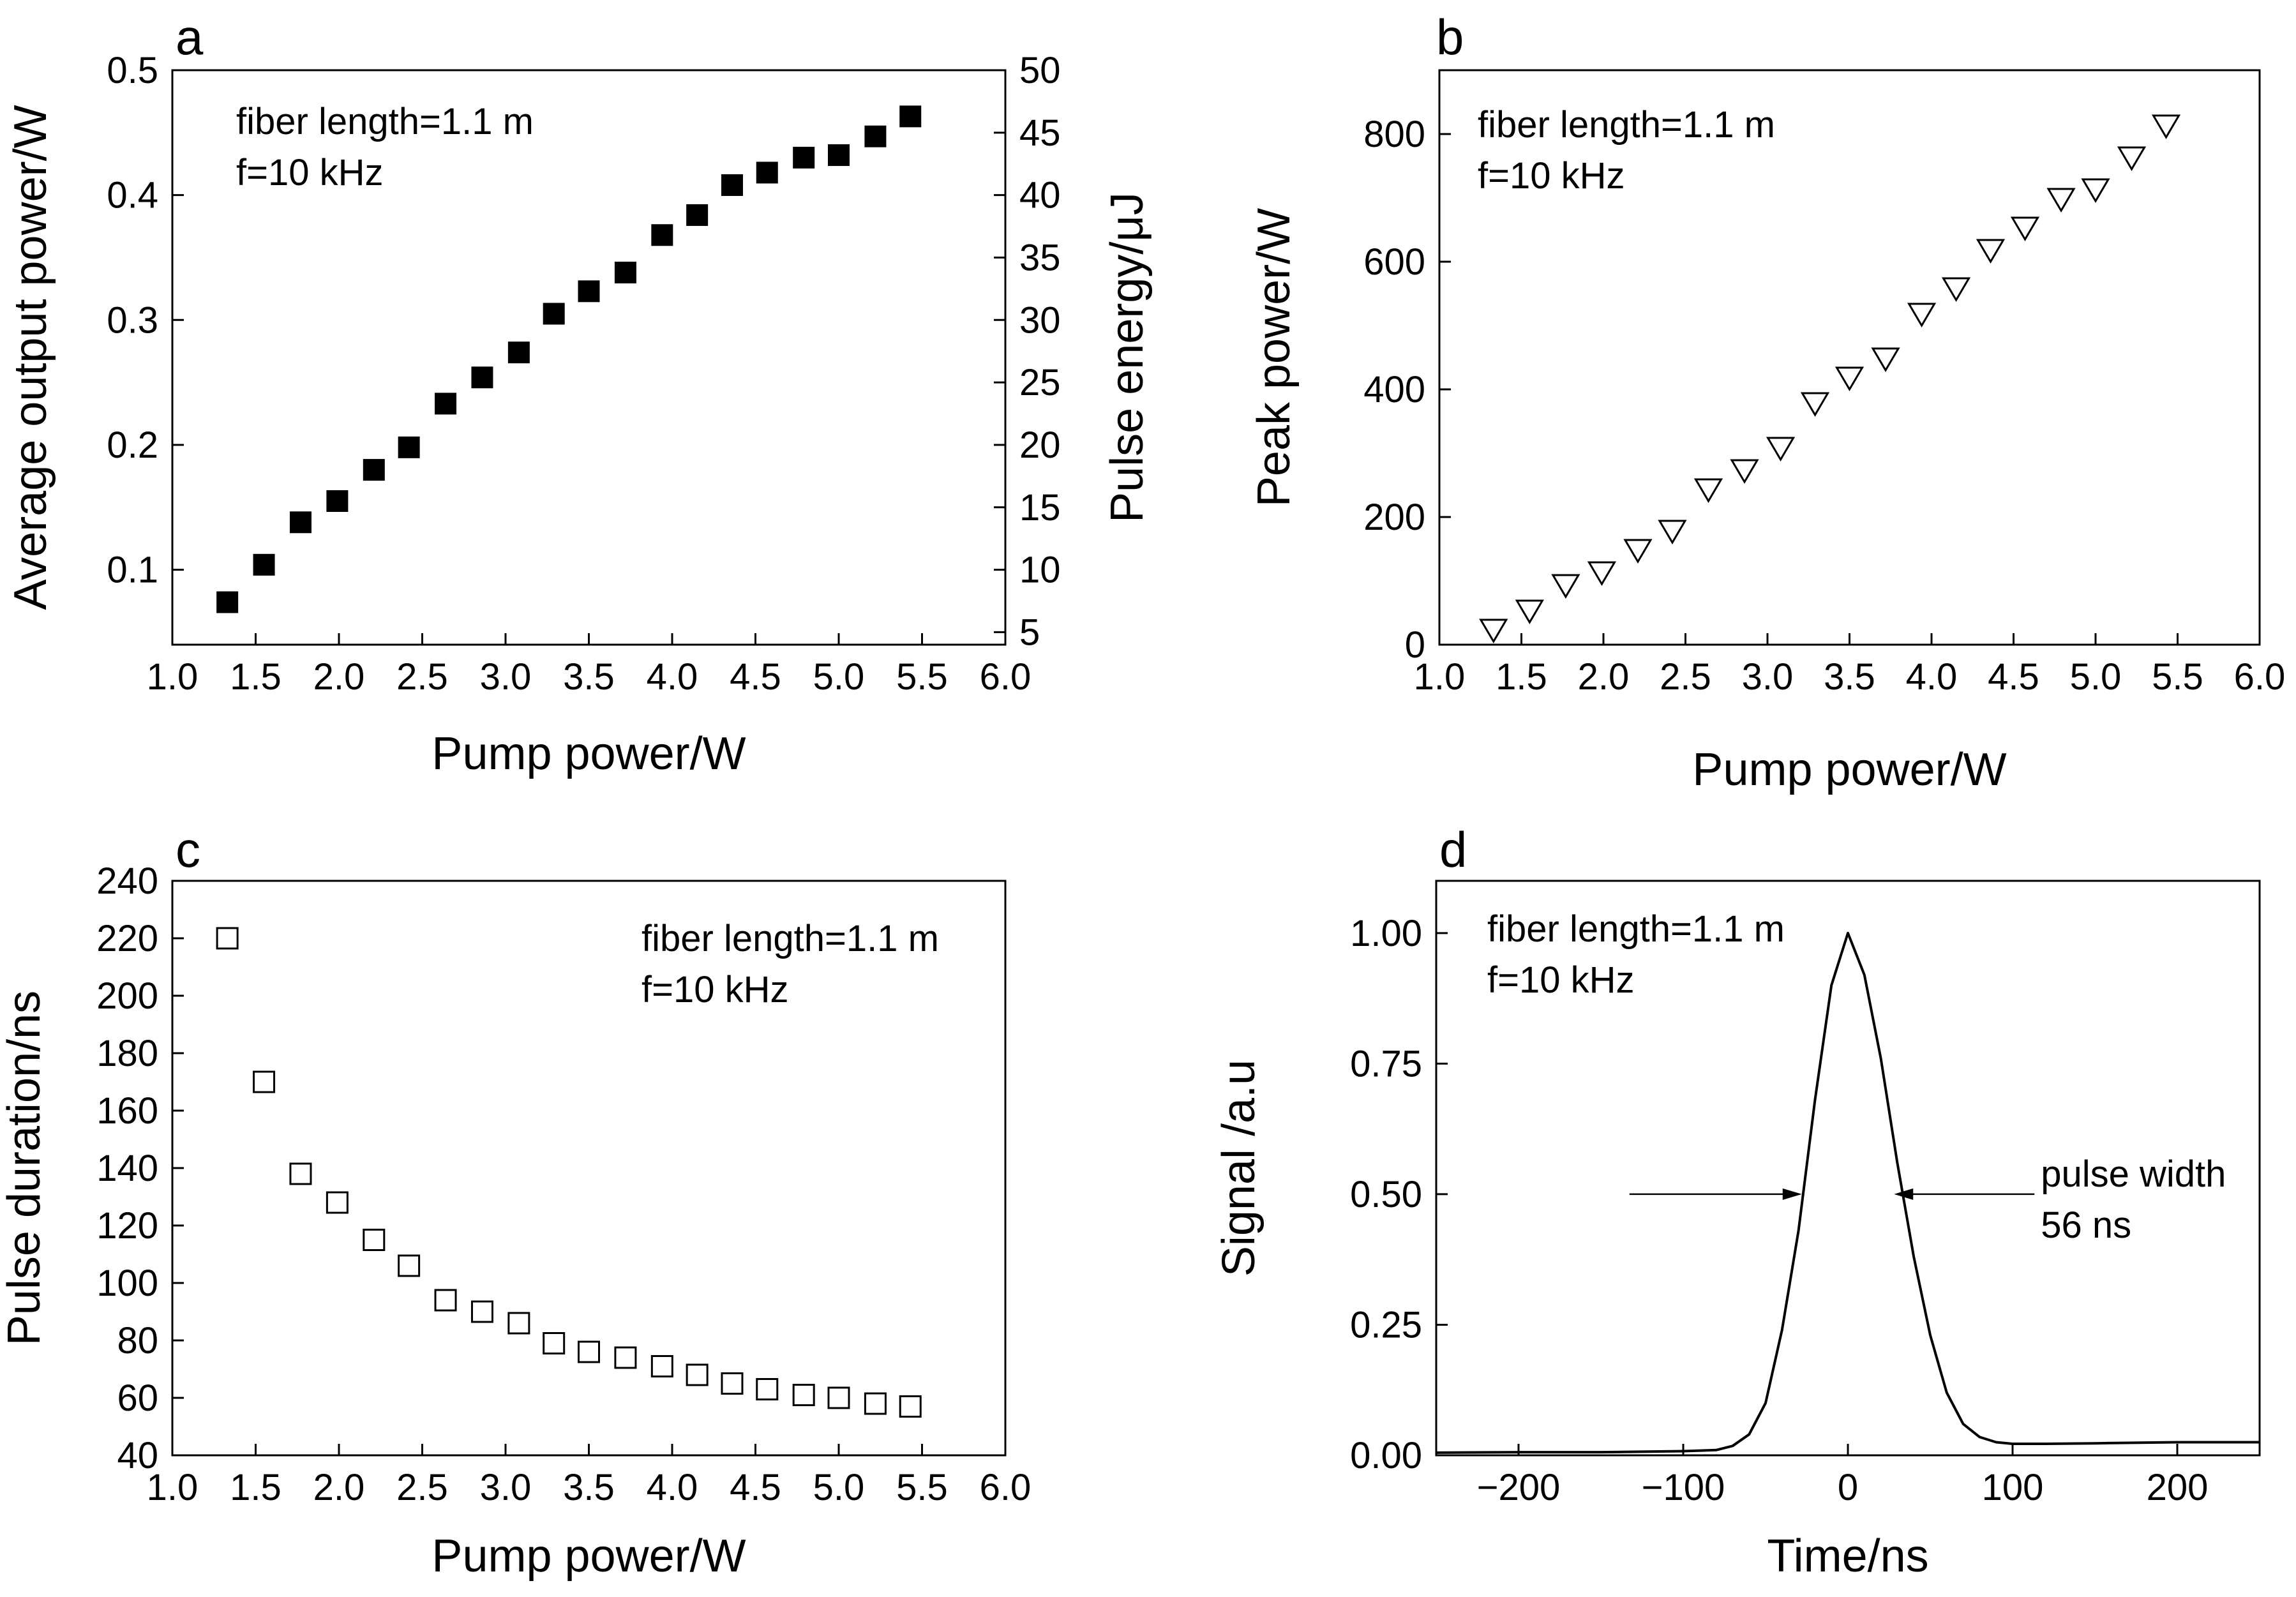 This screenshot has width=2296, height=1597. What do you see at coordinates (127, 1226) in the screenshot?
I see `y-tick-label: 120` at bounding box center [127, 1226].